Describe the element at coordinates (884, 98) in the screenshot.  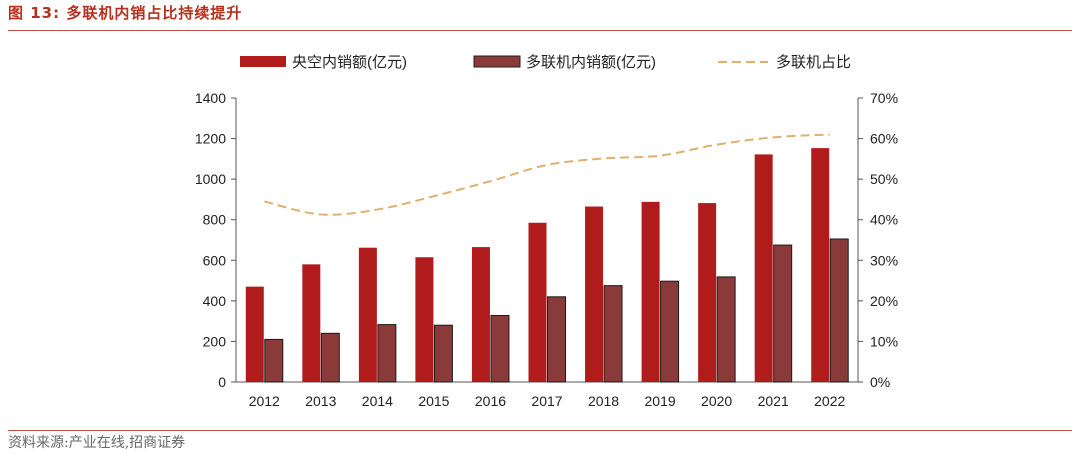
I see `y-right-tick-label: 70%` at that location.